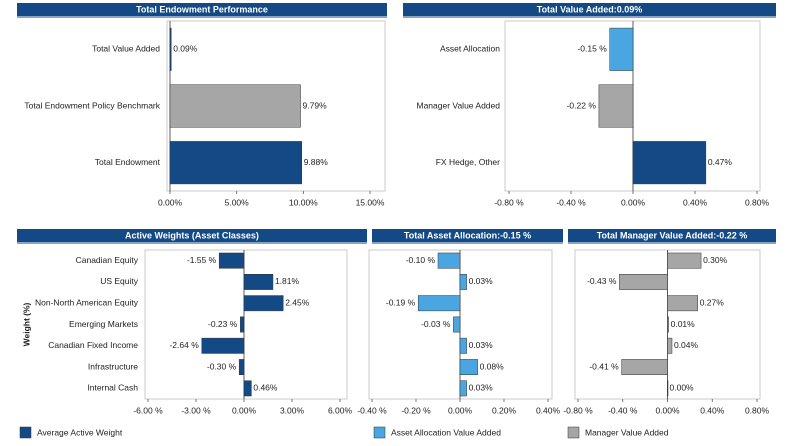  Describe the element at coordinates (627, 432) in the screenshot. I see `legend-label: Manager Value Added` at that location.